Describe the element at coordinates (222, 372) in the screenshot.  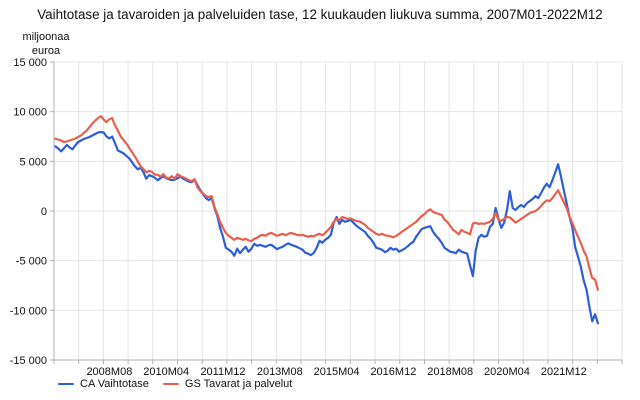
I see `x-axis-label: 2011M12` at that location.